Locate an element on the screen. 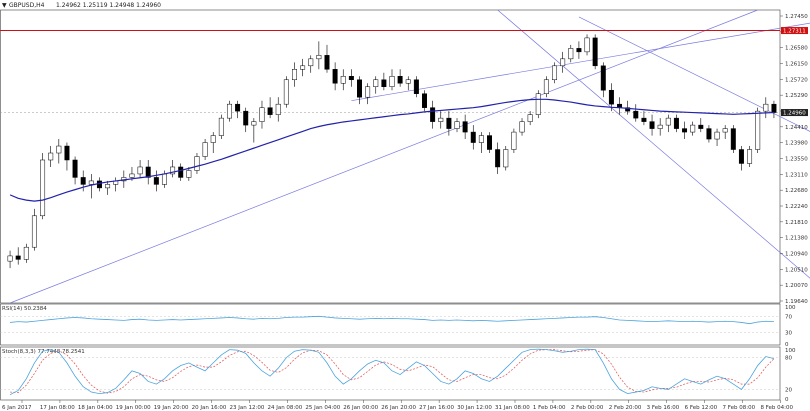 This screenshot has width=810, height=411. time-tick-label: 2 Feb 00:00 is located at coordinates (587, 408).